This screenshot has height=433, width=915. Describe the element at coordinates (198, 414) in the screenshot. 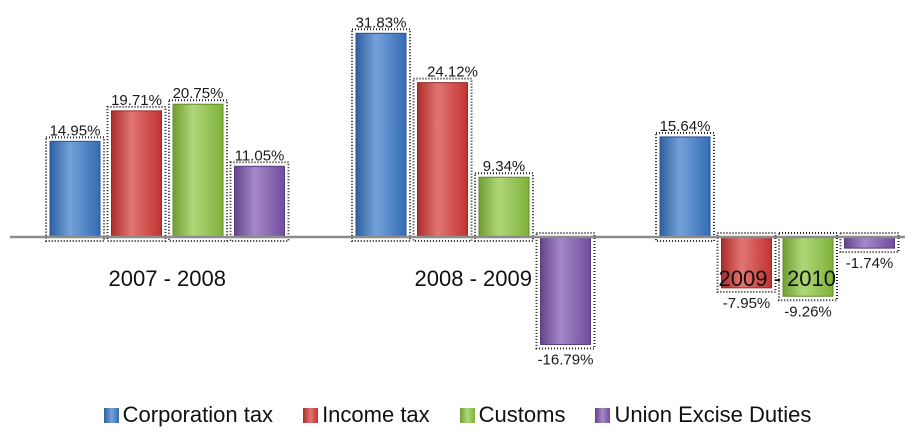

I see `legend-label-corporation-tax: Corporation tax` at that location.